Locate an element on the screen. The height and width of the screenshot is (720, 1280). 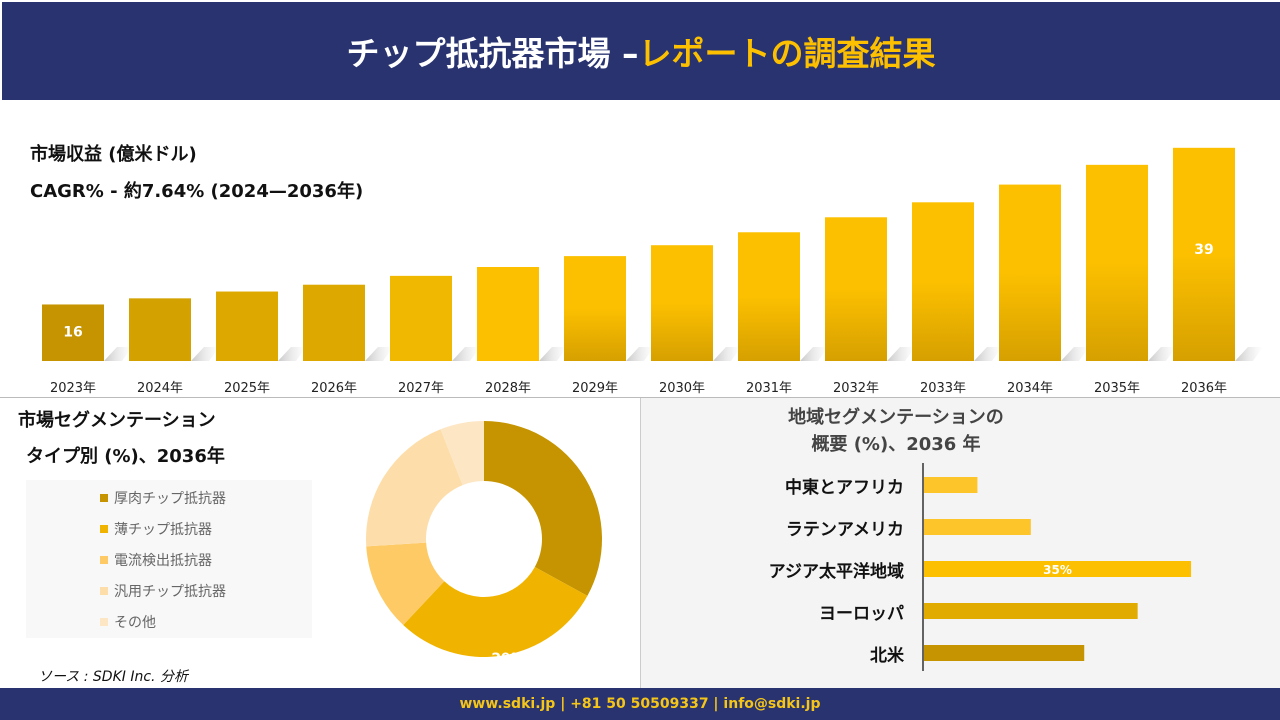
legend-item: 電流検出抵抗器 is located at coordinates (156, 560).